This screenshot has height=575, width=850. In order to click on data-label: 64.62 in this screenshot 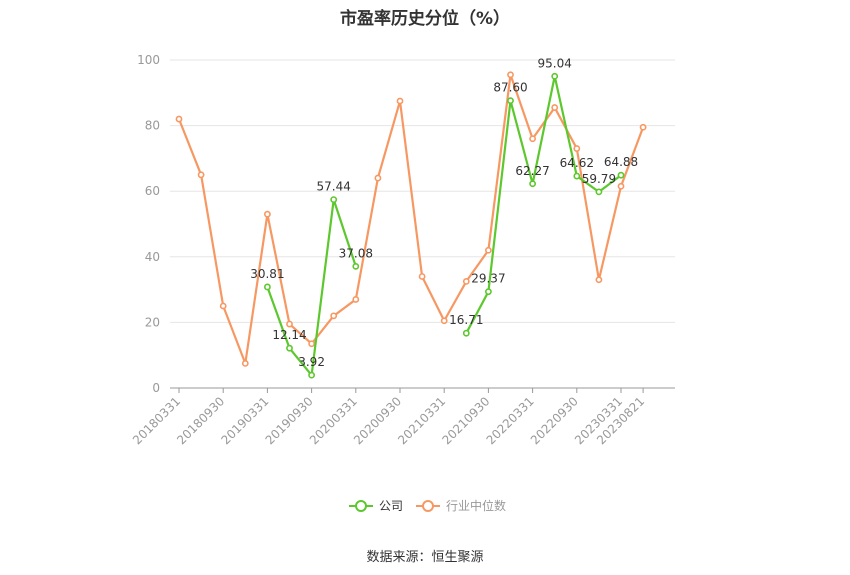, I will do `click(577, 163)`.